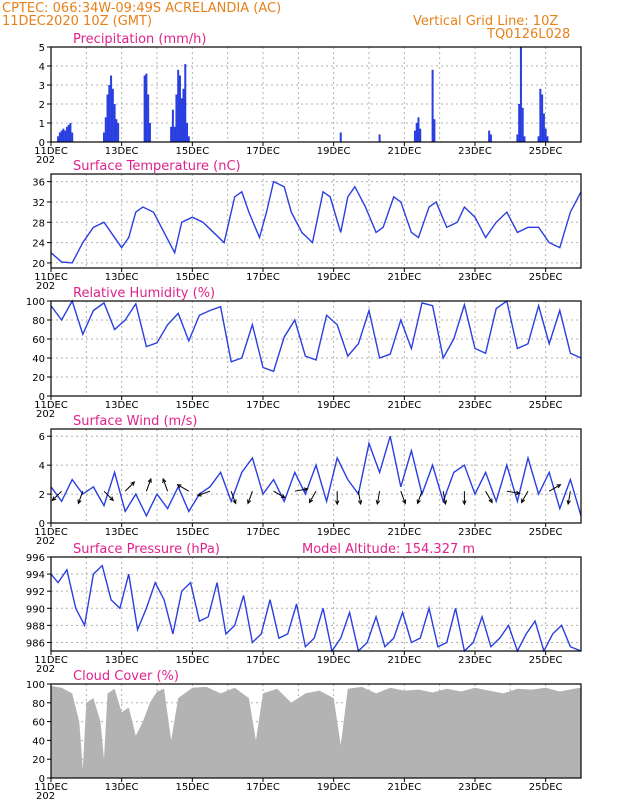 The height and width of the screenshot is (800, 618). Describe the element at coordinates (135, 421) in the screenshot. I see `wind-title: Surface Wind (m/s)` at that location.